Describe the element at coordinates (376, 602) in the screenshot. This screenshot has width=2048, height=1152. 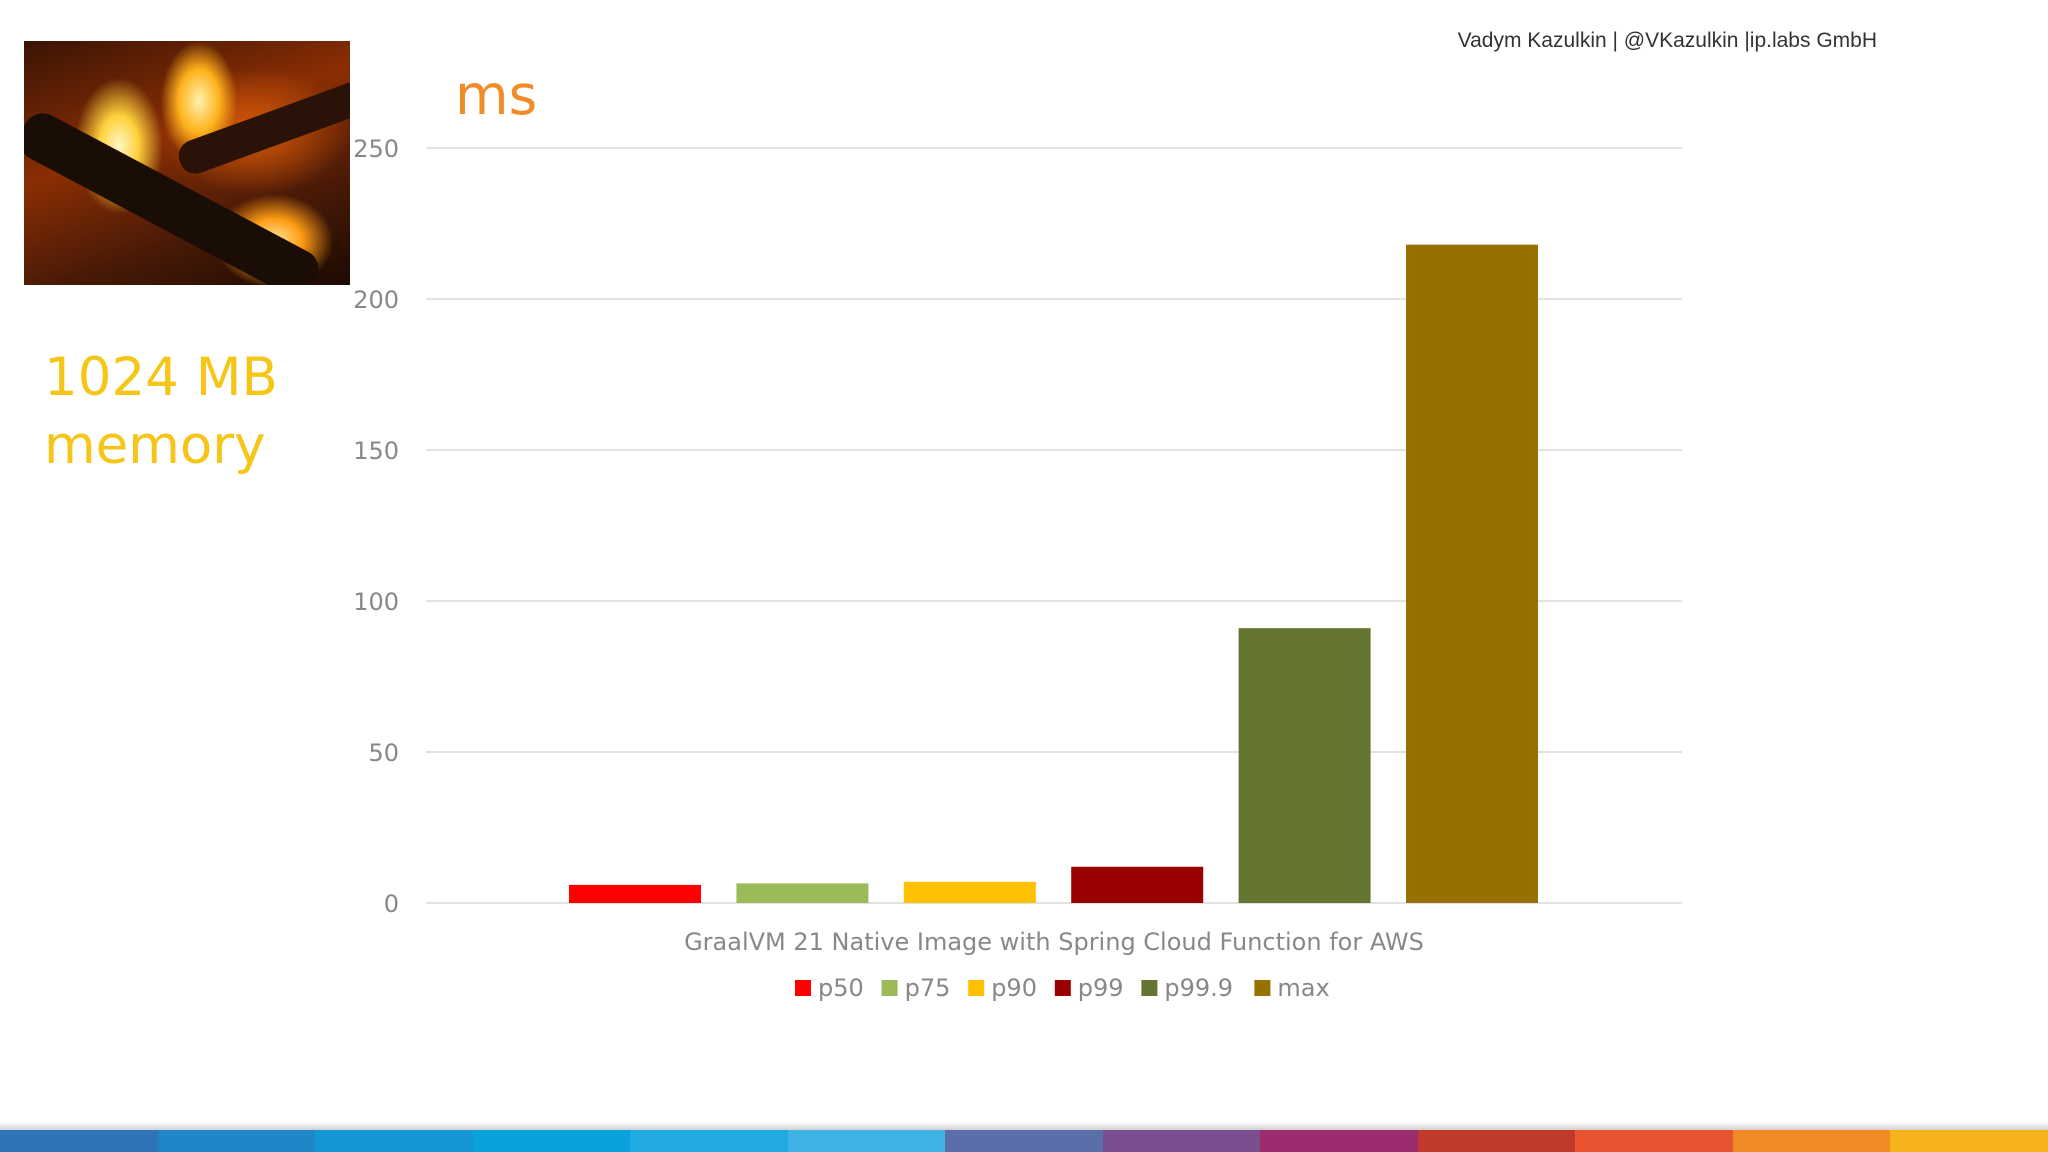
I see `y-tick-label: 100` at that location.